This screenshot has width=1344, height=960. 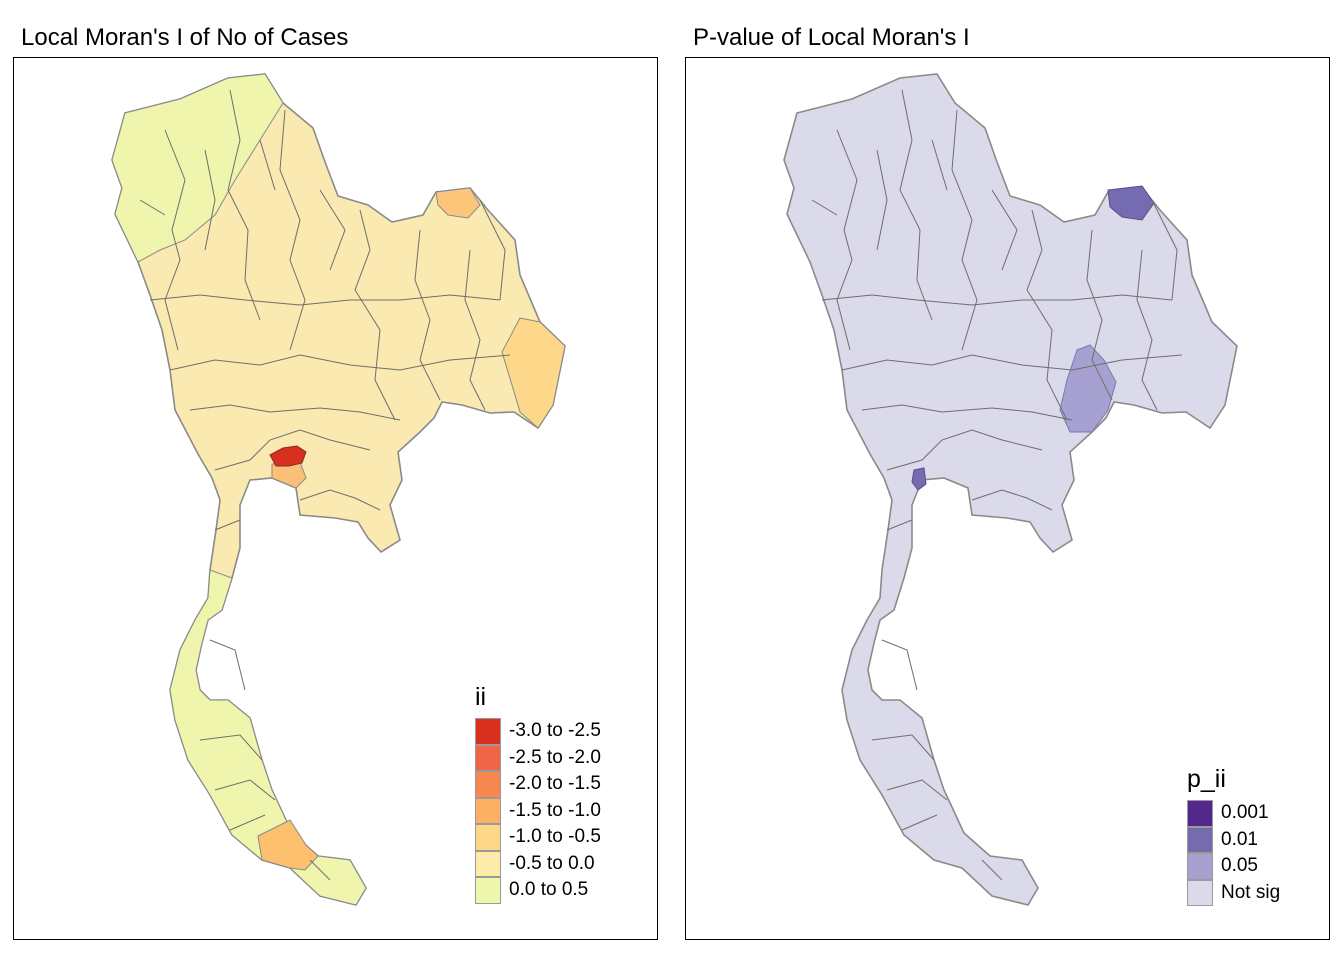 I want to click on northern-provinces, so click(x=197, y=168).